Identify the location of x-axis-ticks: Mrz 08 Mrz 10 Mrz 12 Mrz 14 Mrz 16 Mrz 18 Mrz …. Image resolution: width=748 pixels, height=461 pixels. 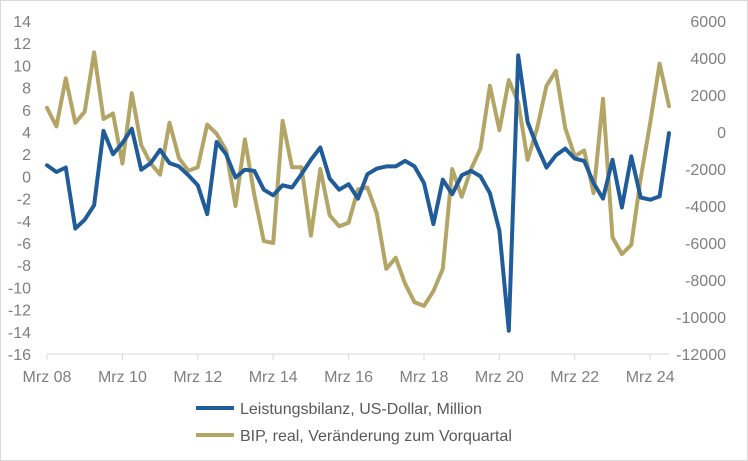
(349, 370).